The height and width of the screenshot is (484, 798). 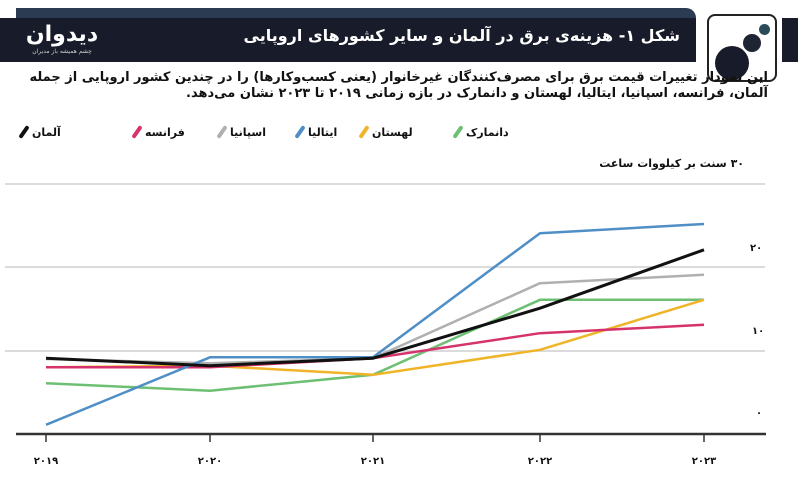 I want to click on logo-dots-icon, so click(x=742, y=48).